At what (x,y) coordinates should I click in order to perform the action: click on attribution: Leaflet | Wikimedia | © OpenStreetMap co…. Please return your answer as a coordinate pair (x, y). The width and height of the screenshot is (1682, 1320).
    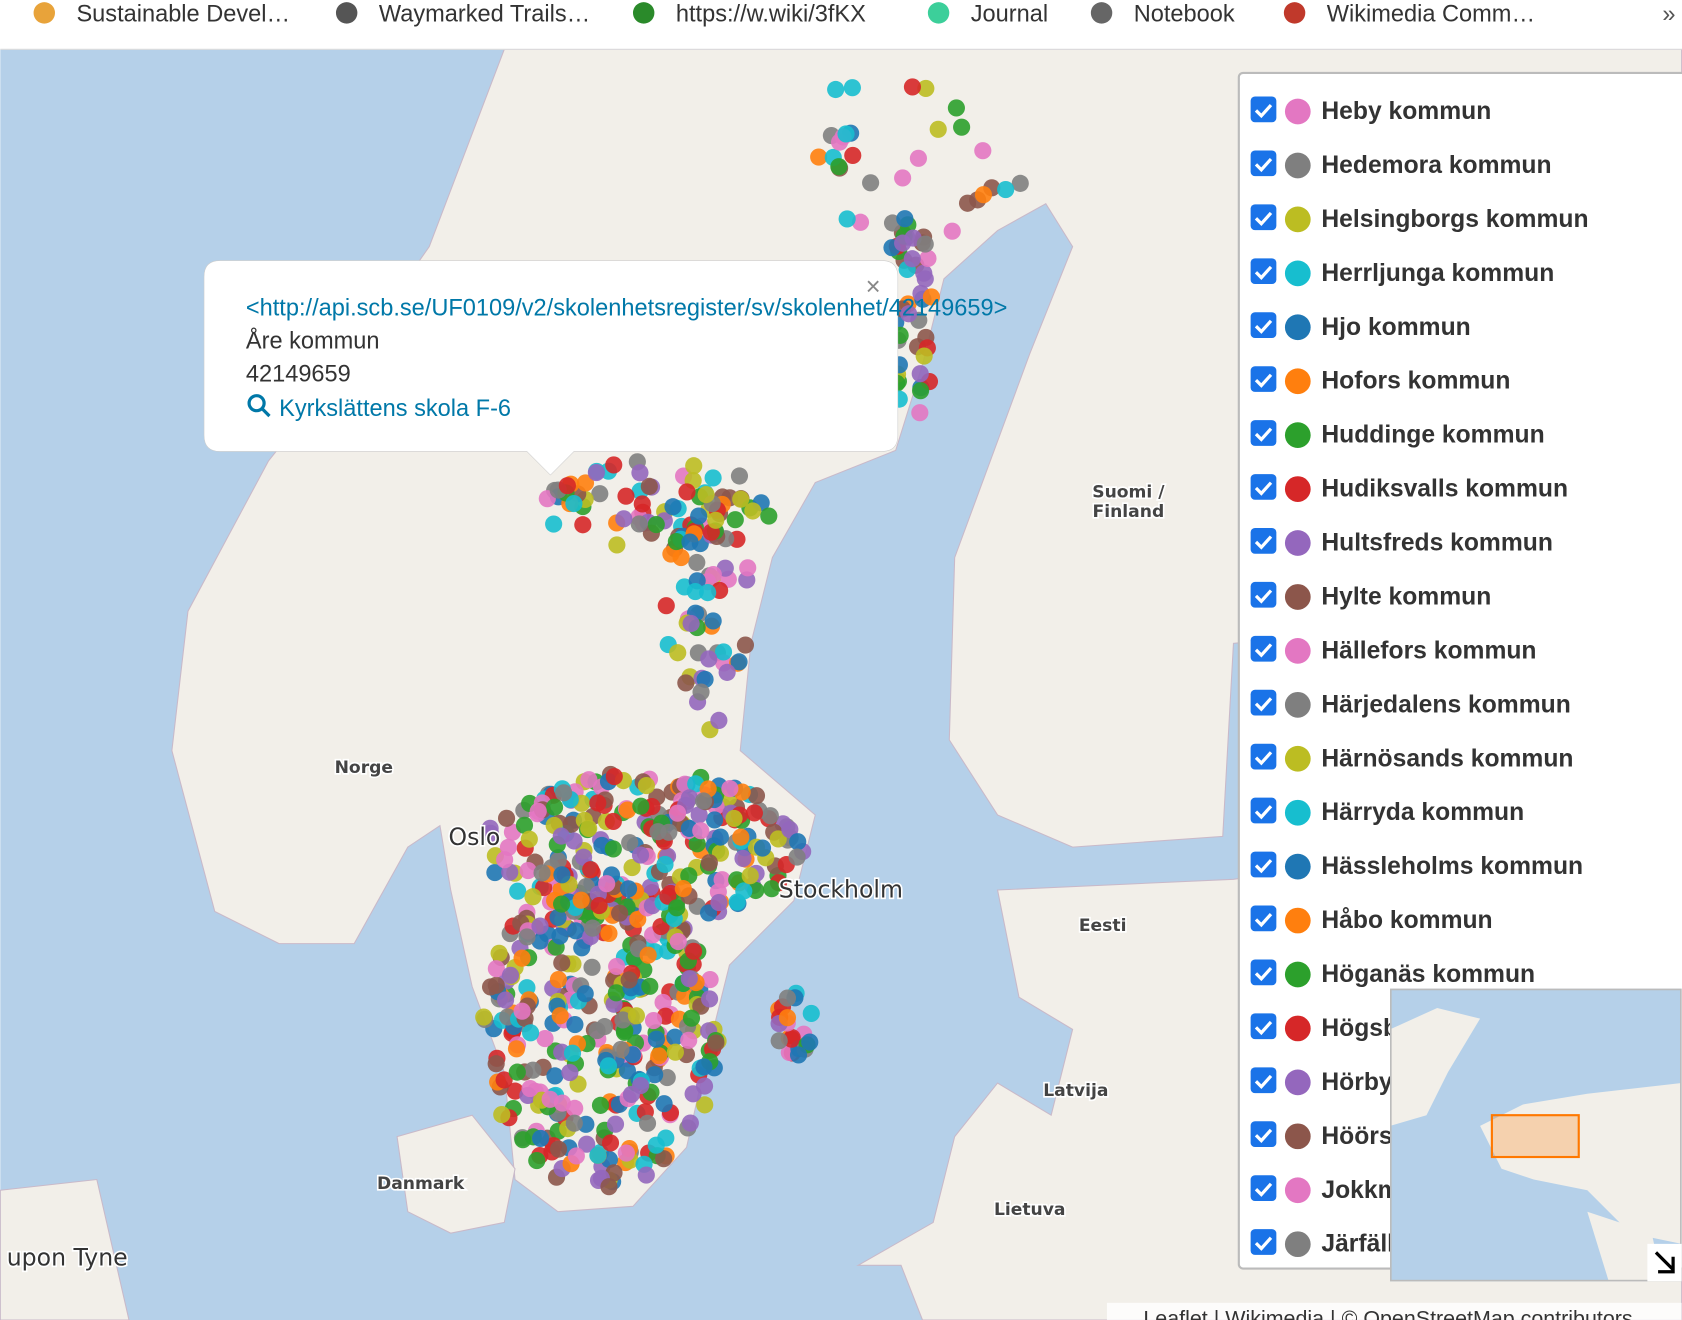
    Looking at the image, I should click on (1387, 1313).